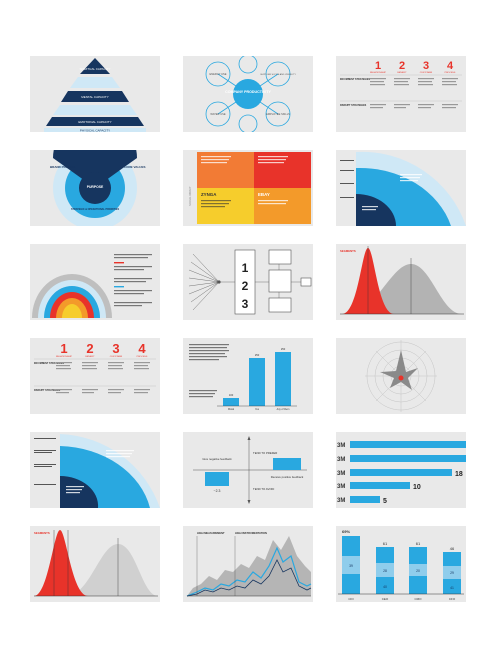 The height and width of the screenshot is (657, 500). I want to click on slide-matrix: SOCIAL IMPACT ZYNGA EBAY, so click(248, 188).